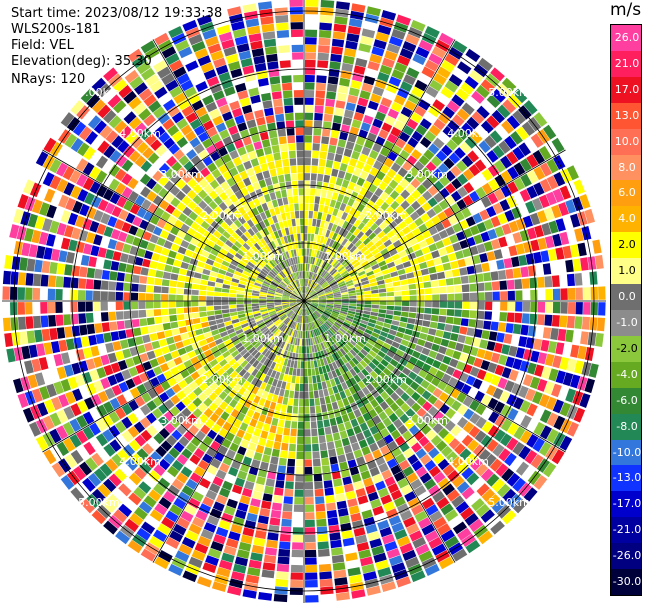  What do you see at coordinates (386, 215) in the screenshot?
I see `range-ring-label: 2.00km` at bounding box center [386, 215].